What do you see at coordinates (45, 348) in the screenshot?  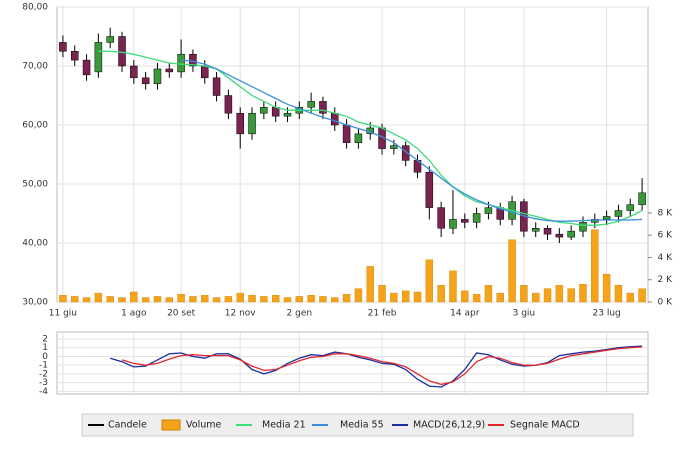 I see `y-tick-label: 1` at bounding box center [45, 348].